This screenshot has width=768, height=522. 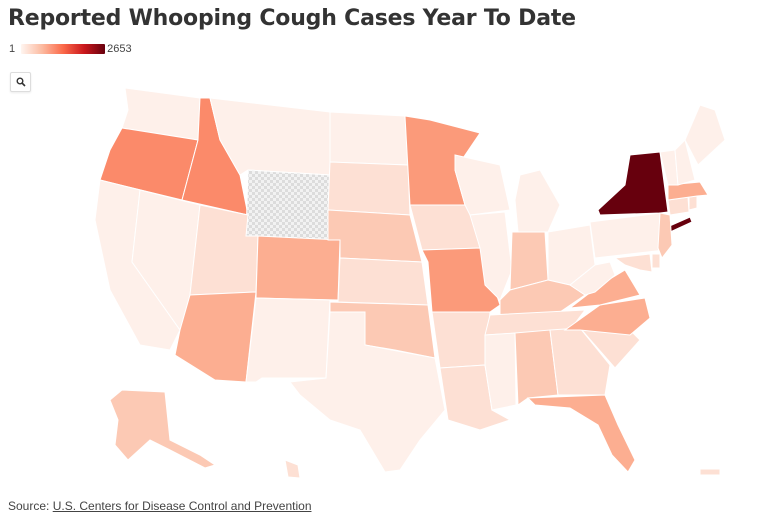 What do you see at coordinates (224, 250) in the screenshot?
I see `state-utah` at bounding box center [224, 250].